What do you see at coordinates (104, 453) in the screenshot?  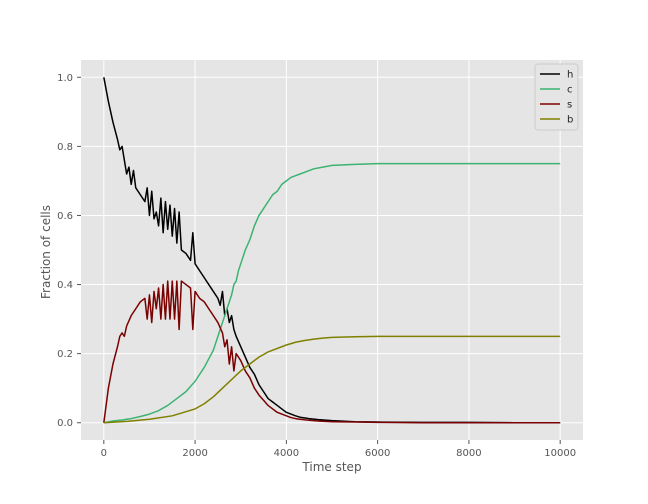 I see `x-tick-label: 0` at bounding box center [104, 453].